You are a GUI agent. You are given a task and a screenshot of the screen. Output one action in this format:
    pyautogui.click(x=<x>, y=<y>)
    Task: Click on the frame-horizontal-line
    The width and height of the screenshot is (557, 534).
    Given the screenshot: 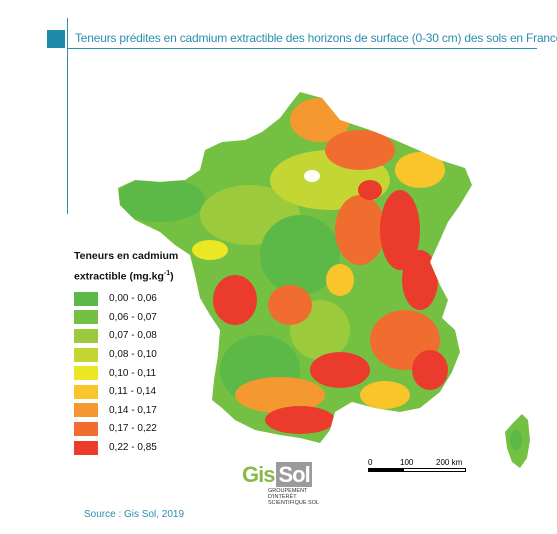 What is the action you would take?
    pyautogui.click(x=302, y=48)
    